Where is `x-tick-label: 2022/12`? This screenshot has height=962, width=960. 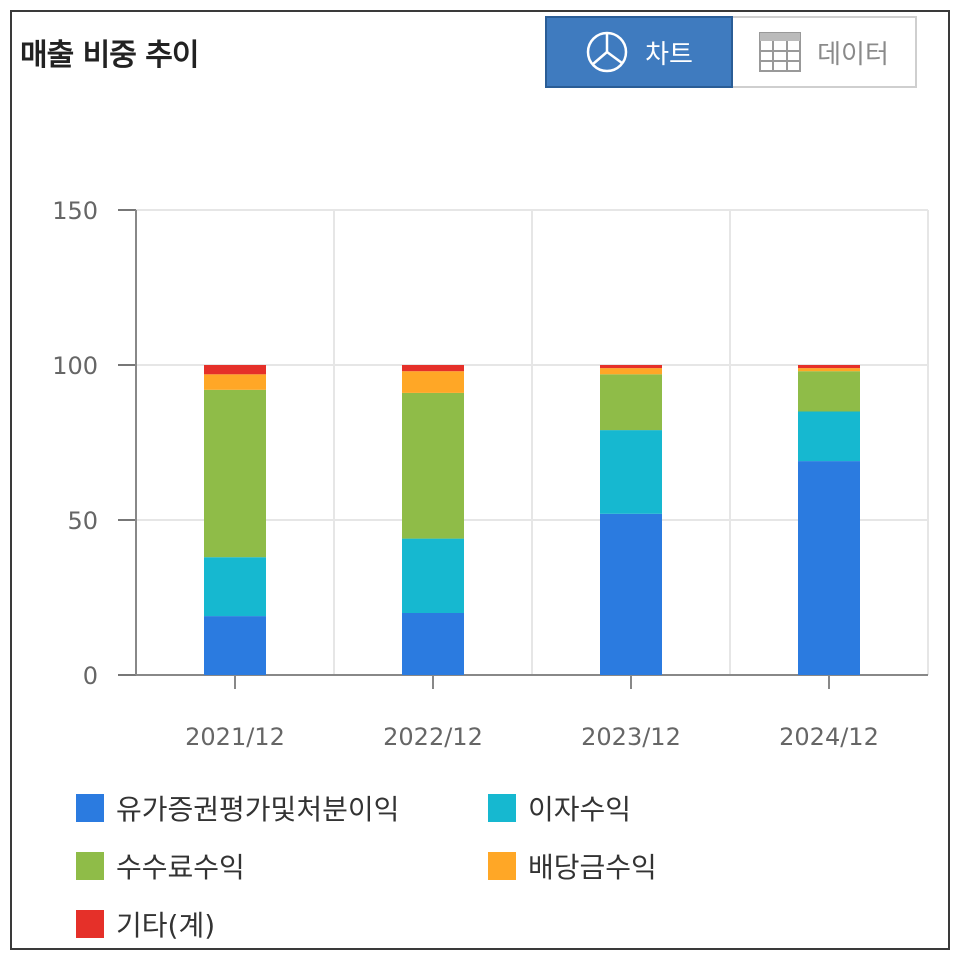 x-tick-label: 2022/12 is located at coordinates (433, 737).